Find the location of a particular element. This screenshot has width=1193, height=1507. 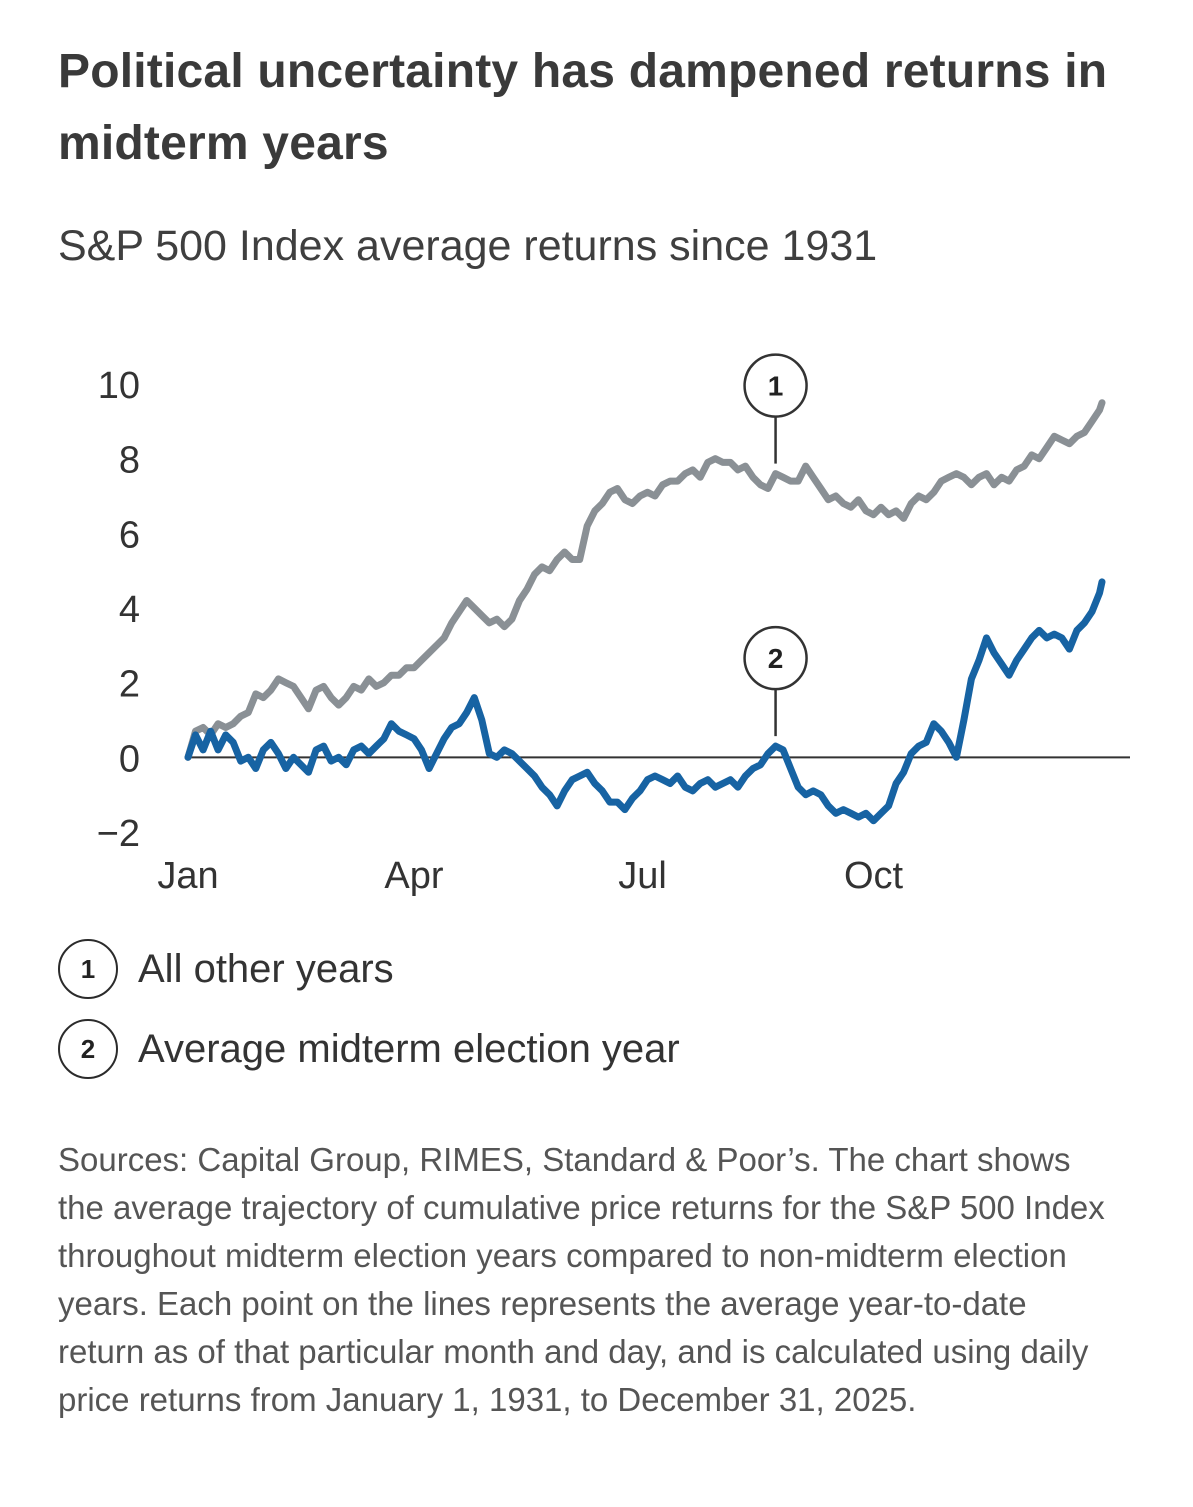

callout-label-1: 1 is located at coordinates (776, 386).